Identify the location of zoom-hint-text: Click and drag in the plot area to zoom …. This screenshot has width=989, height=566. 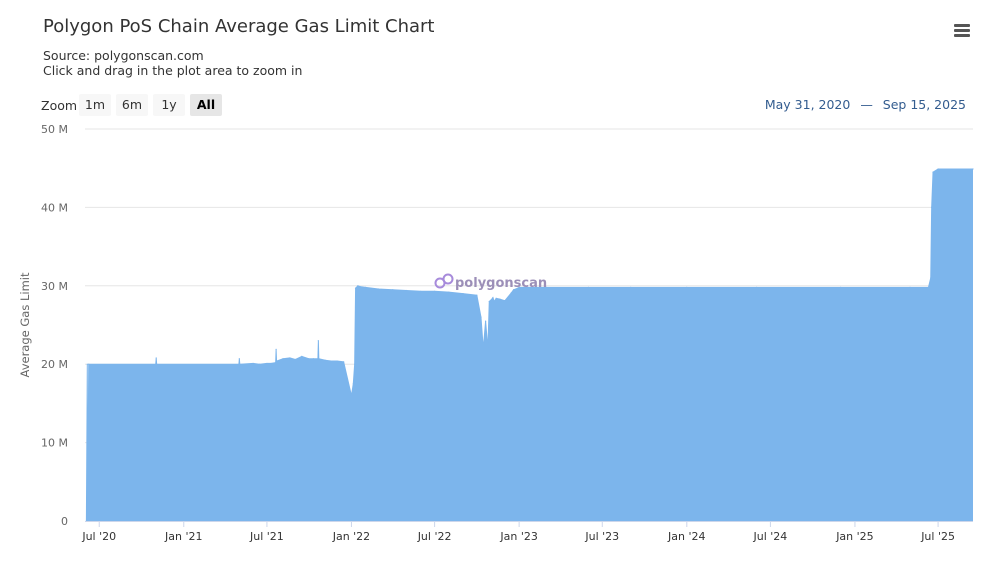
(173, 70).